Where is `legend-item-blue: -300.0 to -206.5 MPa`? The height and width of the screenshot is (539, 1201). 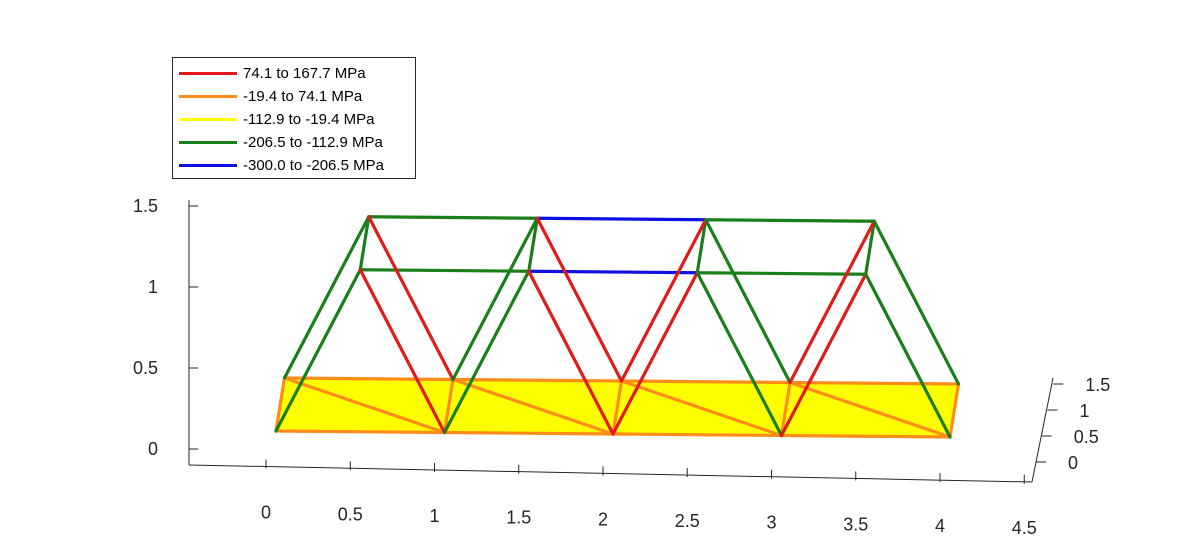 legend-item-blue: -300.0 to -206.5 MPa is located at coordinates (281, 165).